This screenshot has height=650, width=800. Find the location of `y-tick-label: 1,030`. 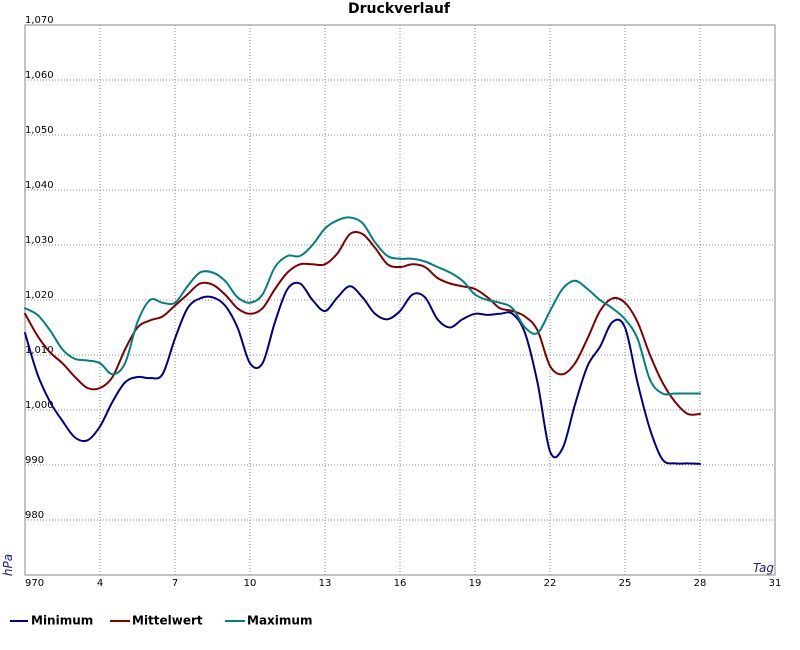

y-tick-label: 1,030 is located at coordinates (39, 240).